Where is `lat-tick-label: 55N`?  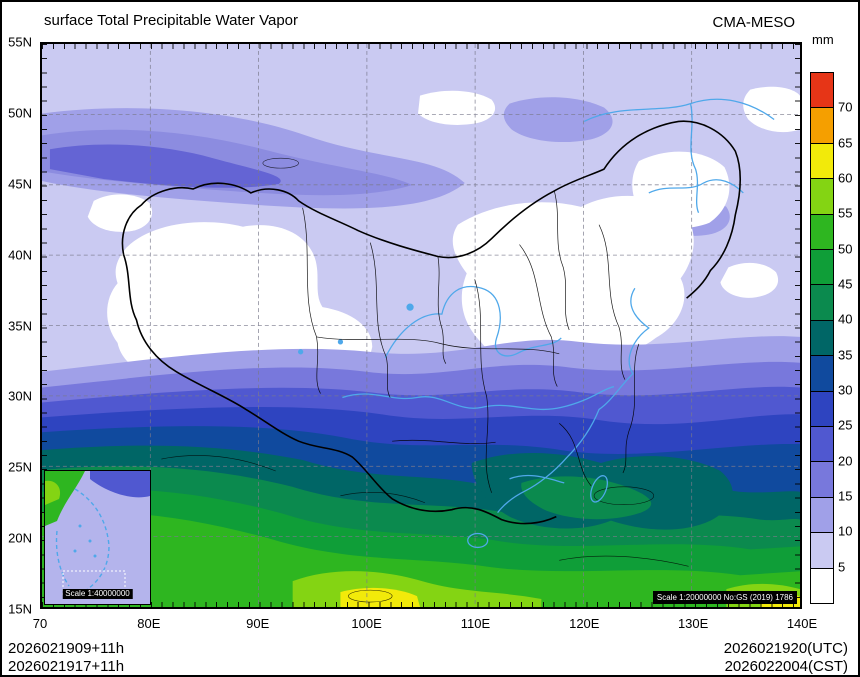 lat-tick-label: 55N is located at coordinates (20, 42).